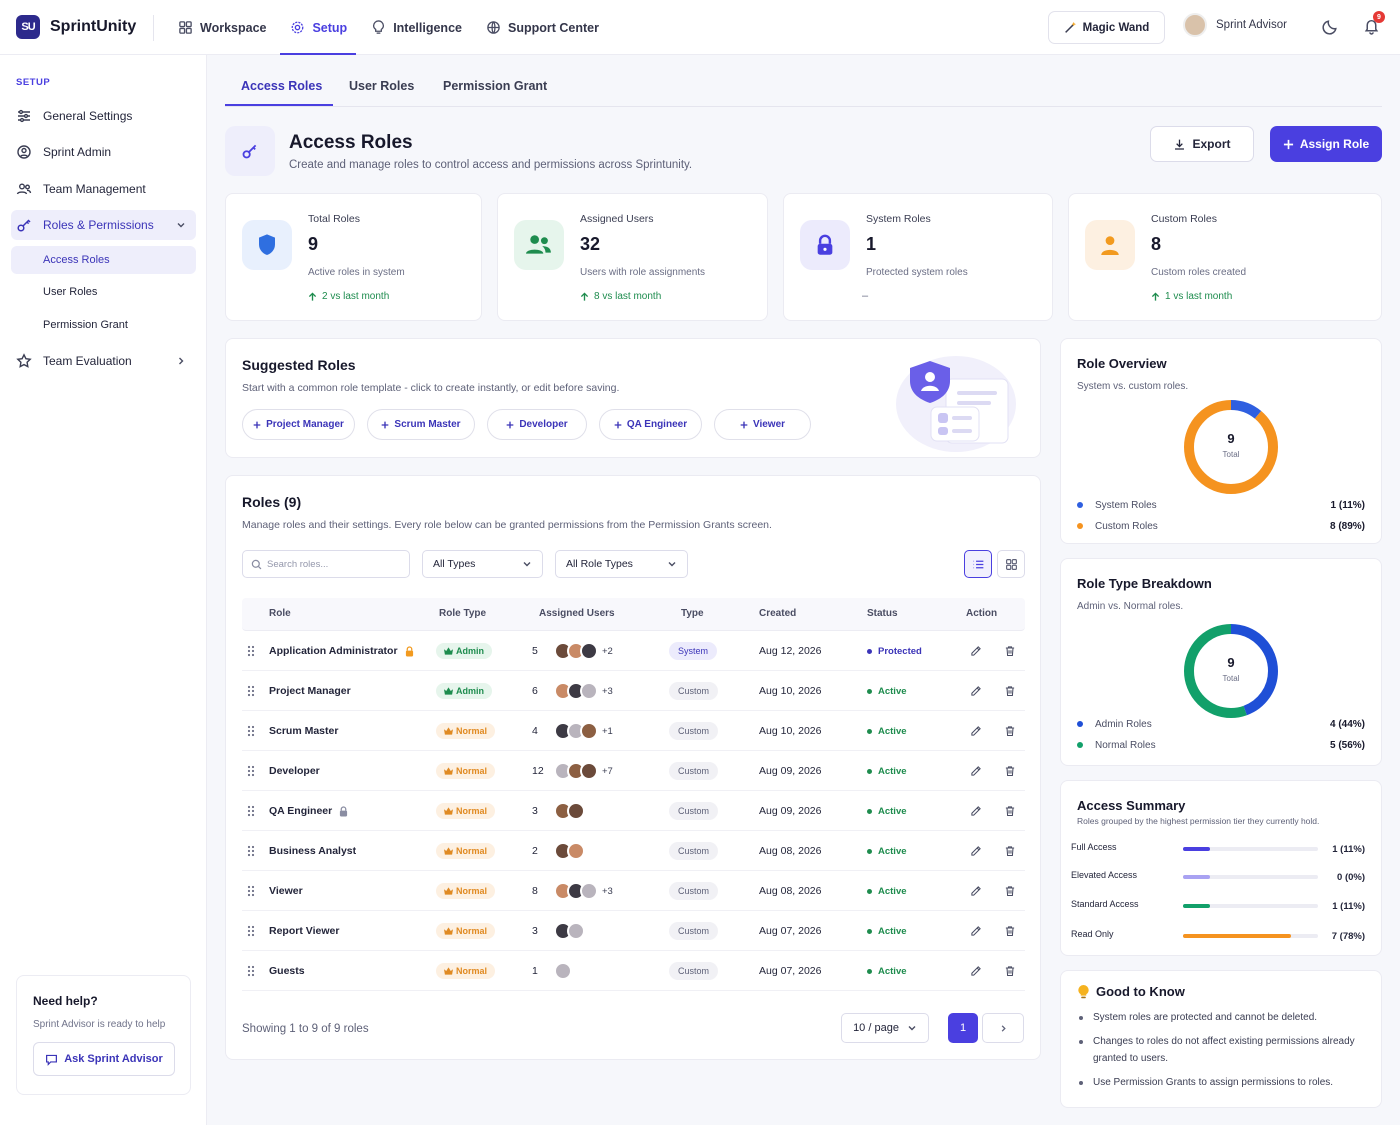 This screenshot has width=1400, height=1125. I want to click on sidebar-item-team-management: Team Management, so click(103, 189).